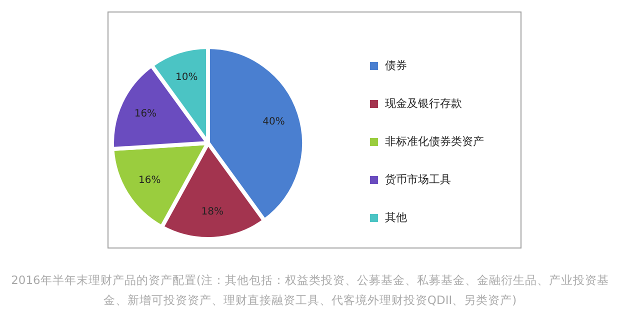  Describe the element at coordinates (418, 179) in the screenshot. I see `legend-label: 货币市场工具` at that location.